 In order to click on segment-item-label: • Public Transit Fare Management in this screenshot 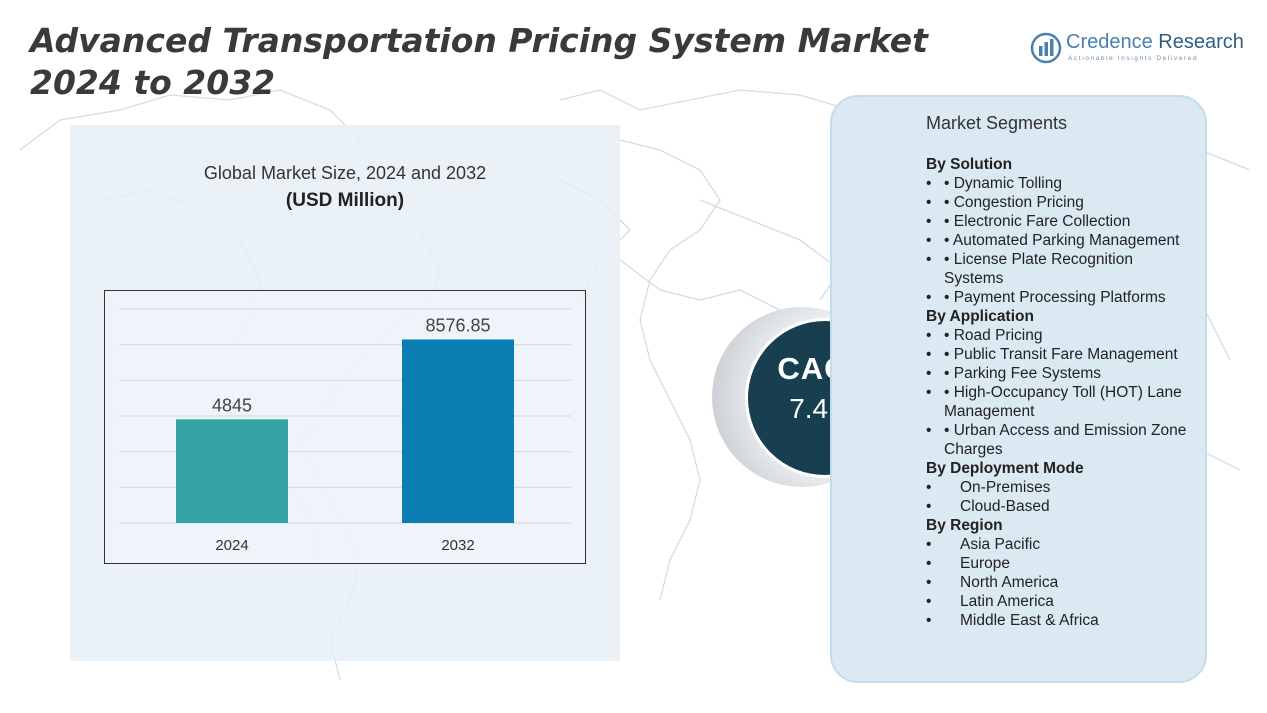, I will do `click(1061, 354)`.